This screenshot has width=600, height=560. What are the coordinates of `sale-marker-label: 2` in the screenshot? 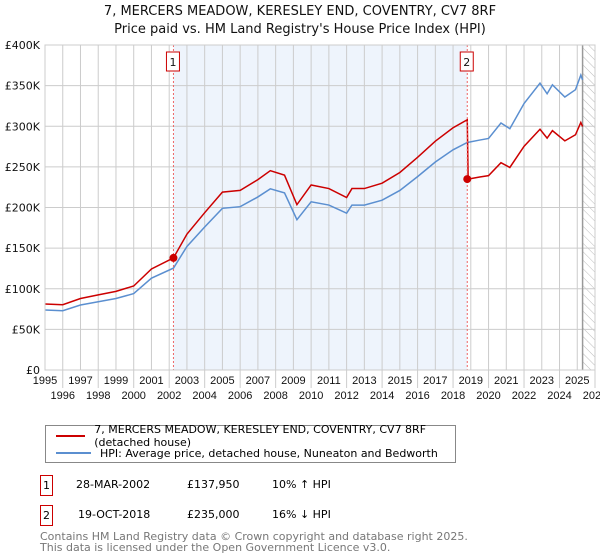 It's located at (466, 62).